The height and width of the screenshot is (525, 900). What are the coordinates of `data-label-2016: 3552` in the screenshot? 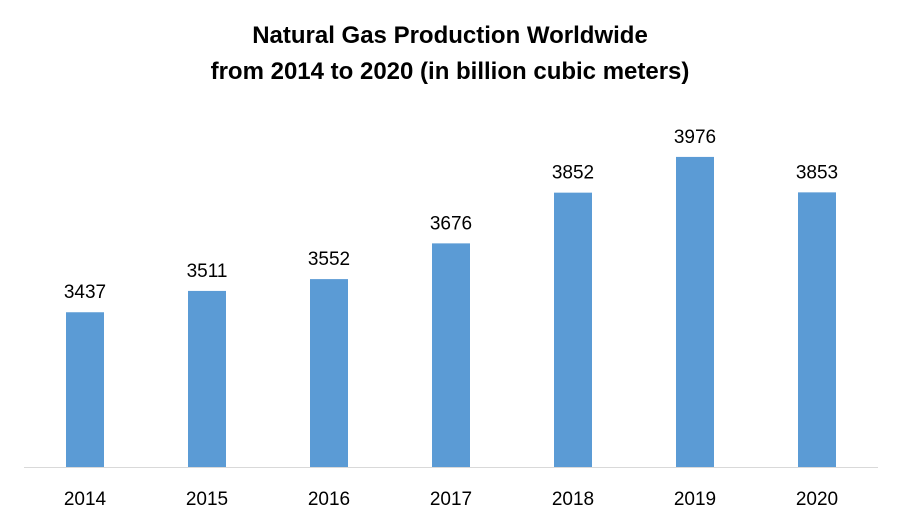 It's located at (329, 259).